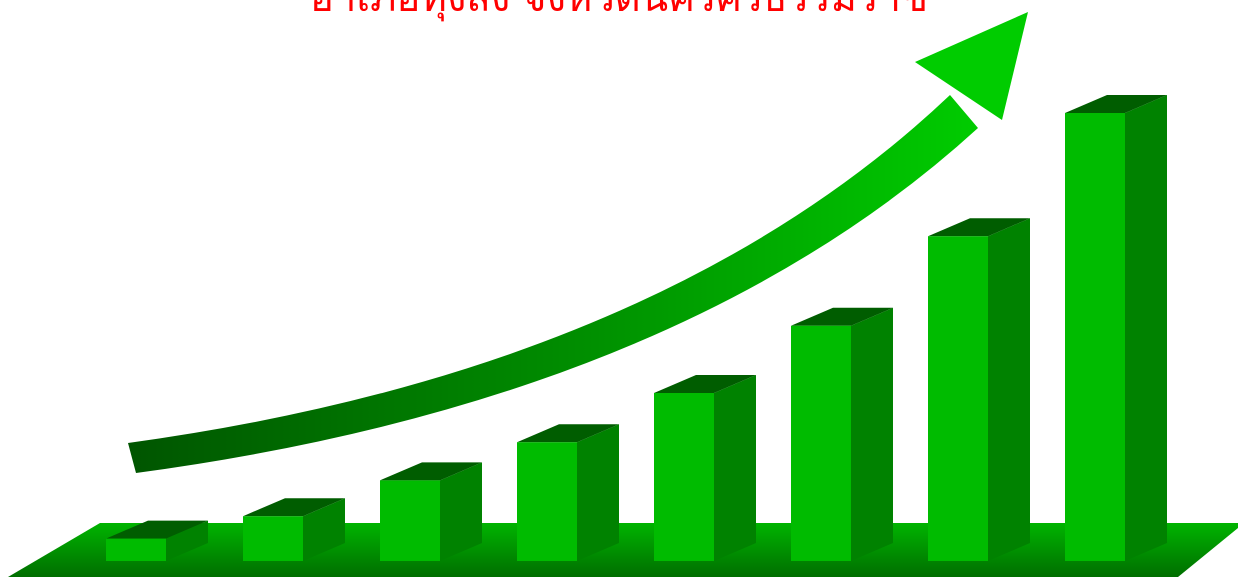 This screenshot has width=1238, height=577. What do you see at coordinates (619, 13) in the screenshot?
I see `chart-title: อำเภอทุ่งสง จังหวัดนครศรีธรรมราช` at bounding box center [619, 13].